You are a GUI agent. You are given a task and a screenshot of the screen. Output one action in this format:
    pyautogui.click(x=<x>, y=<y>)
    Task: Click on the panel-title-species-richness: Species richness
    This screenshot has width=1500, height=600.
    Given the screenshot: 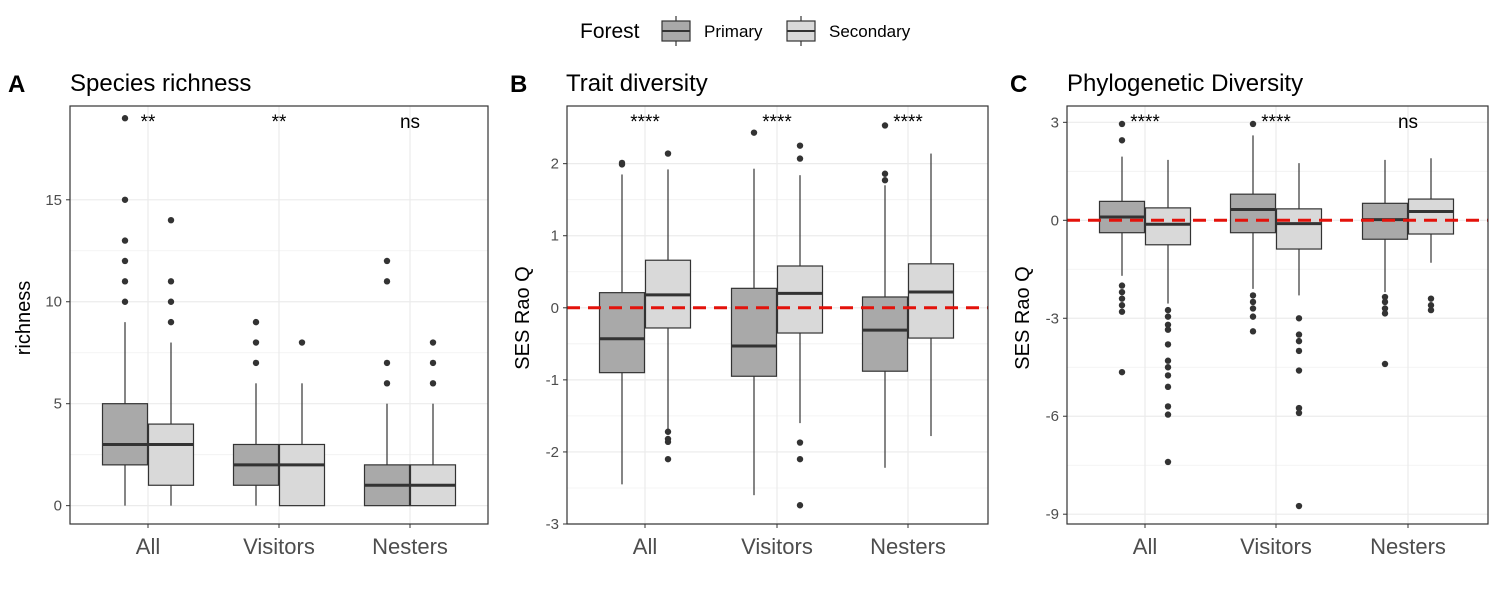 What is the action you would take?
    pyautogui.click(x=160, y=83)
    